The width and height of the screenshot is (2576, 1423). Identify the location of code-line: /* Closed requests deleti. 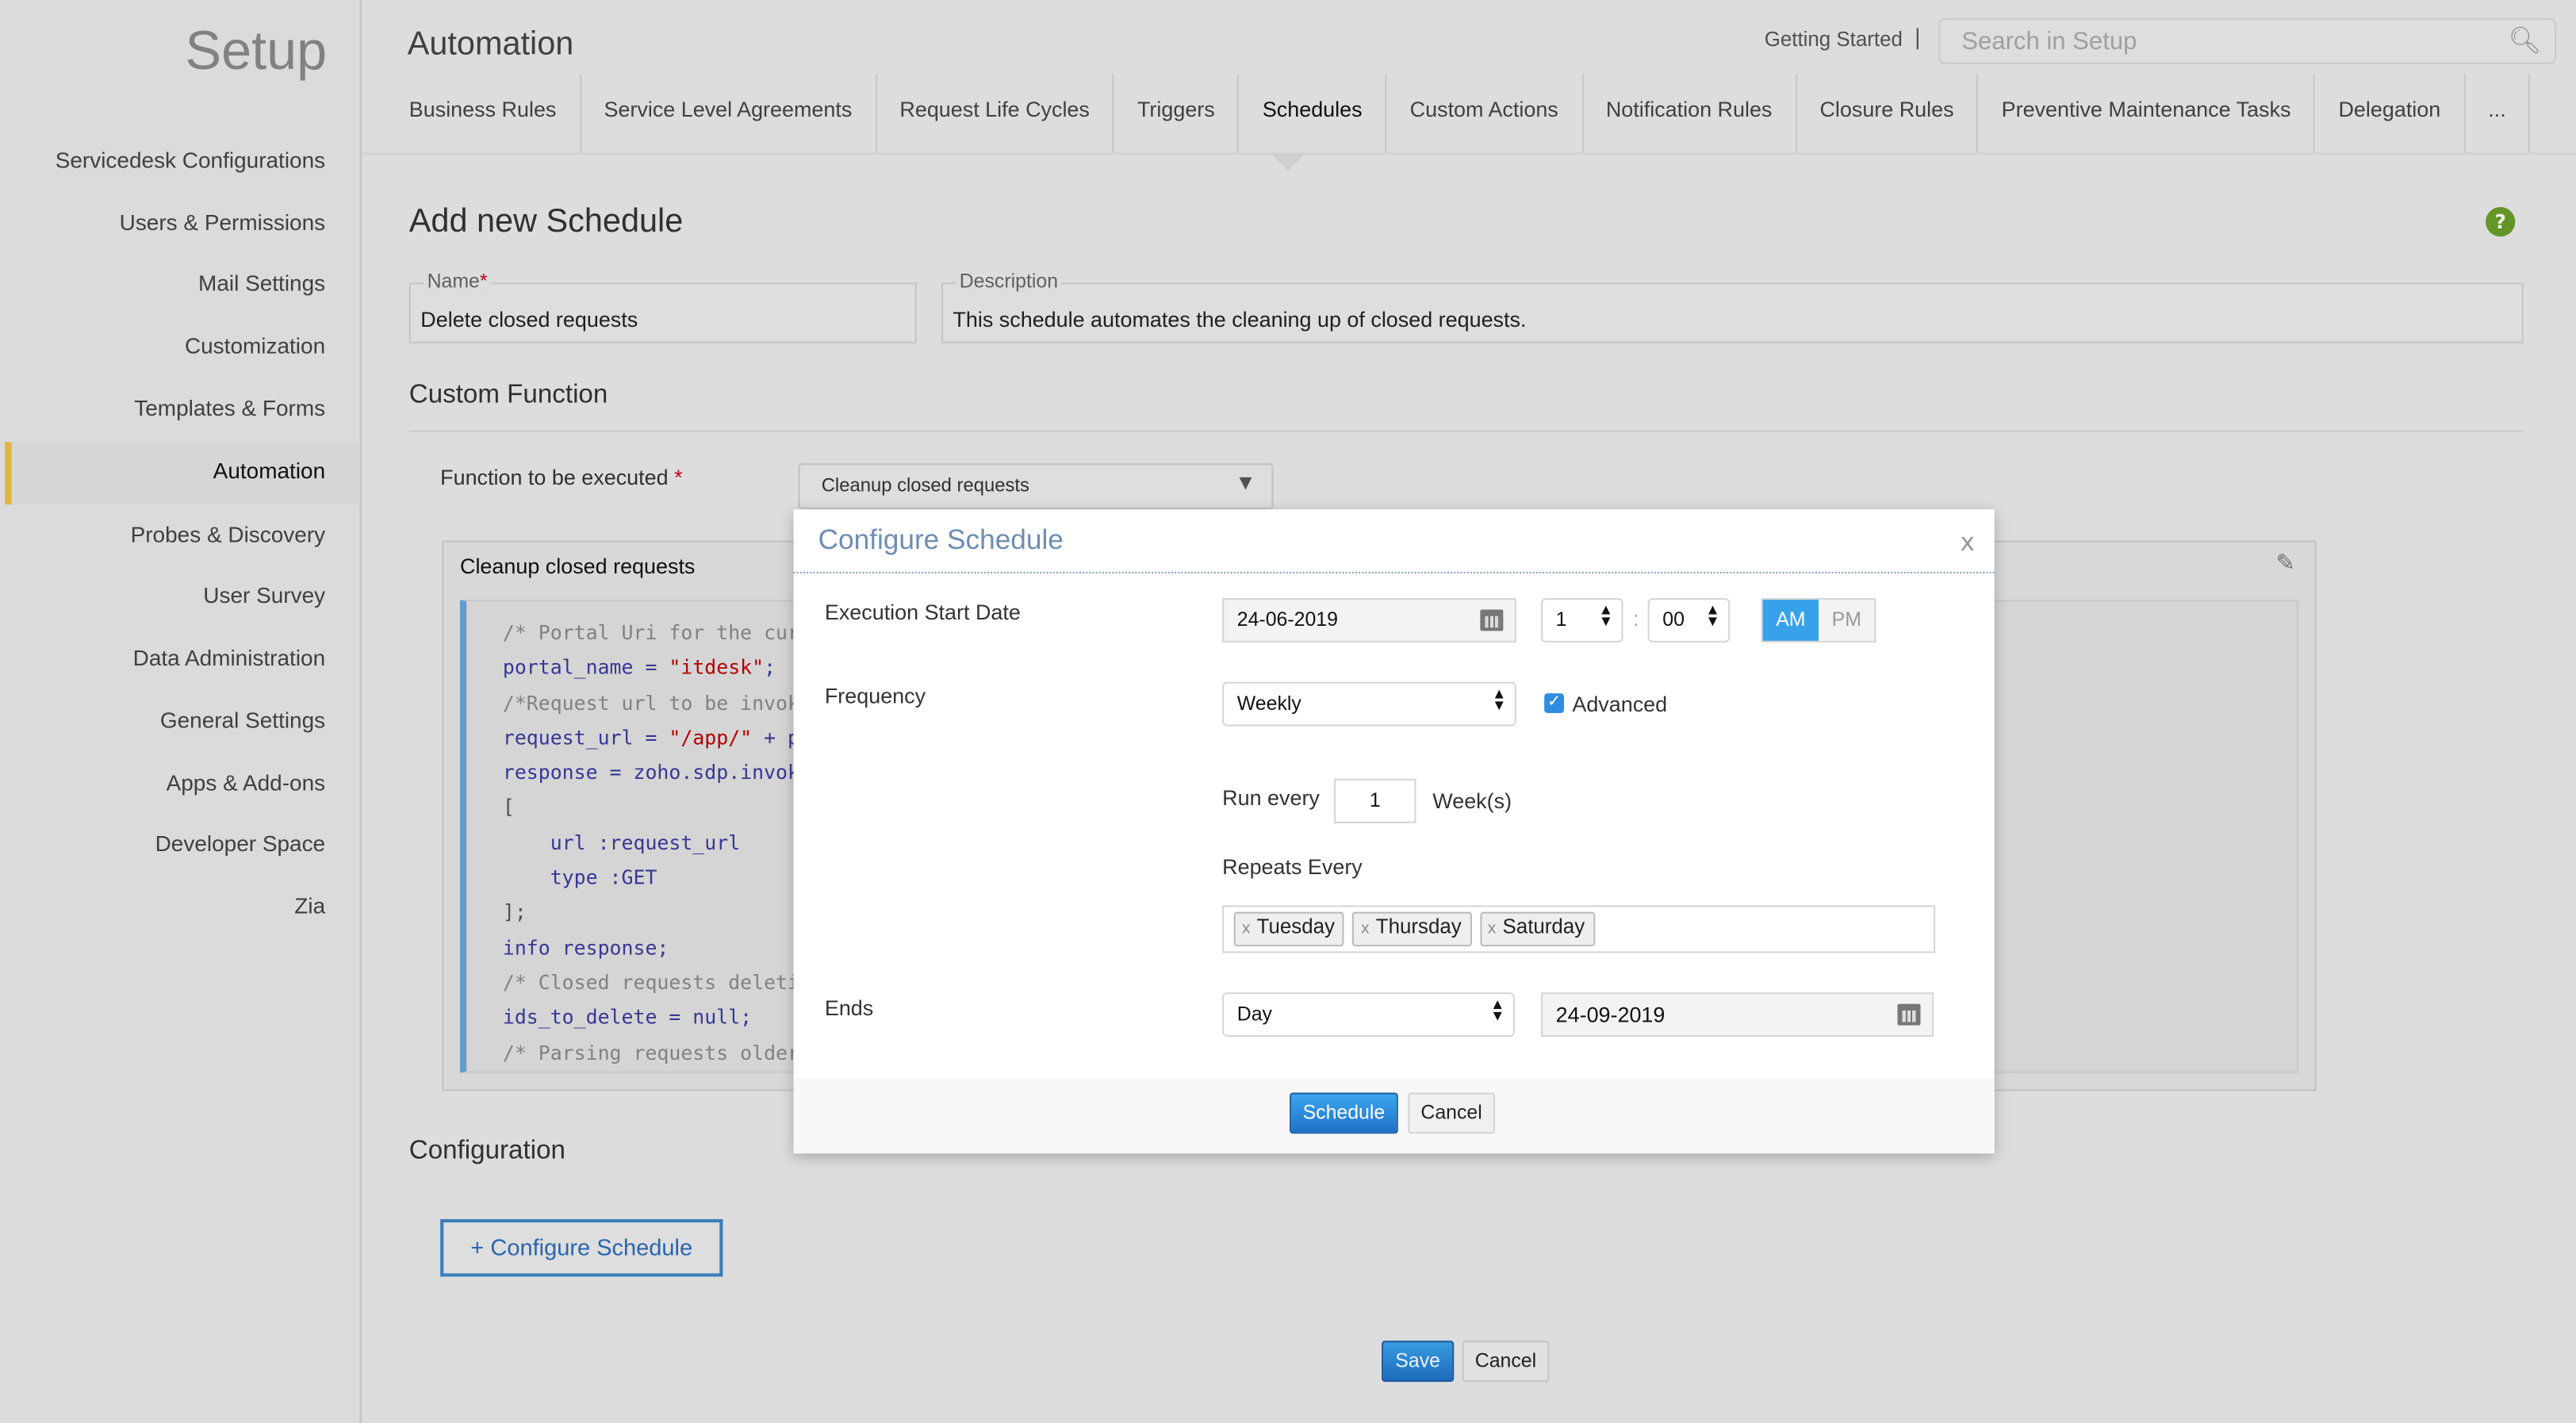
(657, 983).